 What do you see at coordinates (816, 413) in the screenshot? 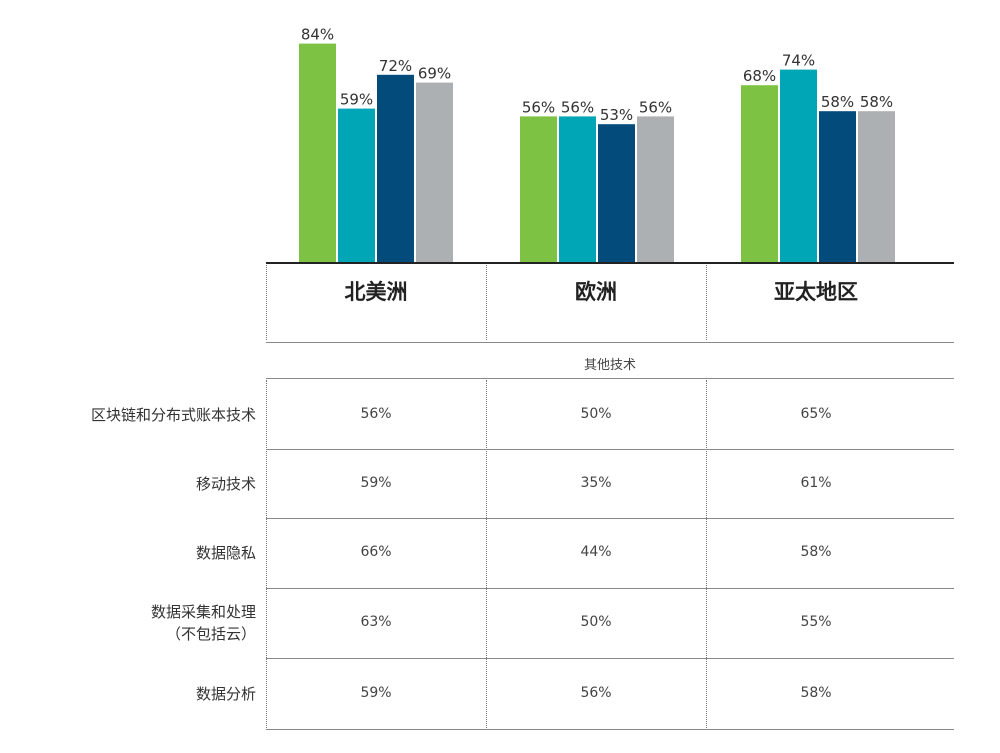
I see `table-cell: 65%` at bounding box center [816, 413].